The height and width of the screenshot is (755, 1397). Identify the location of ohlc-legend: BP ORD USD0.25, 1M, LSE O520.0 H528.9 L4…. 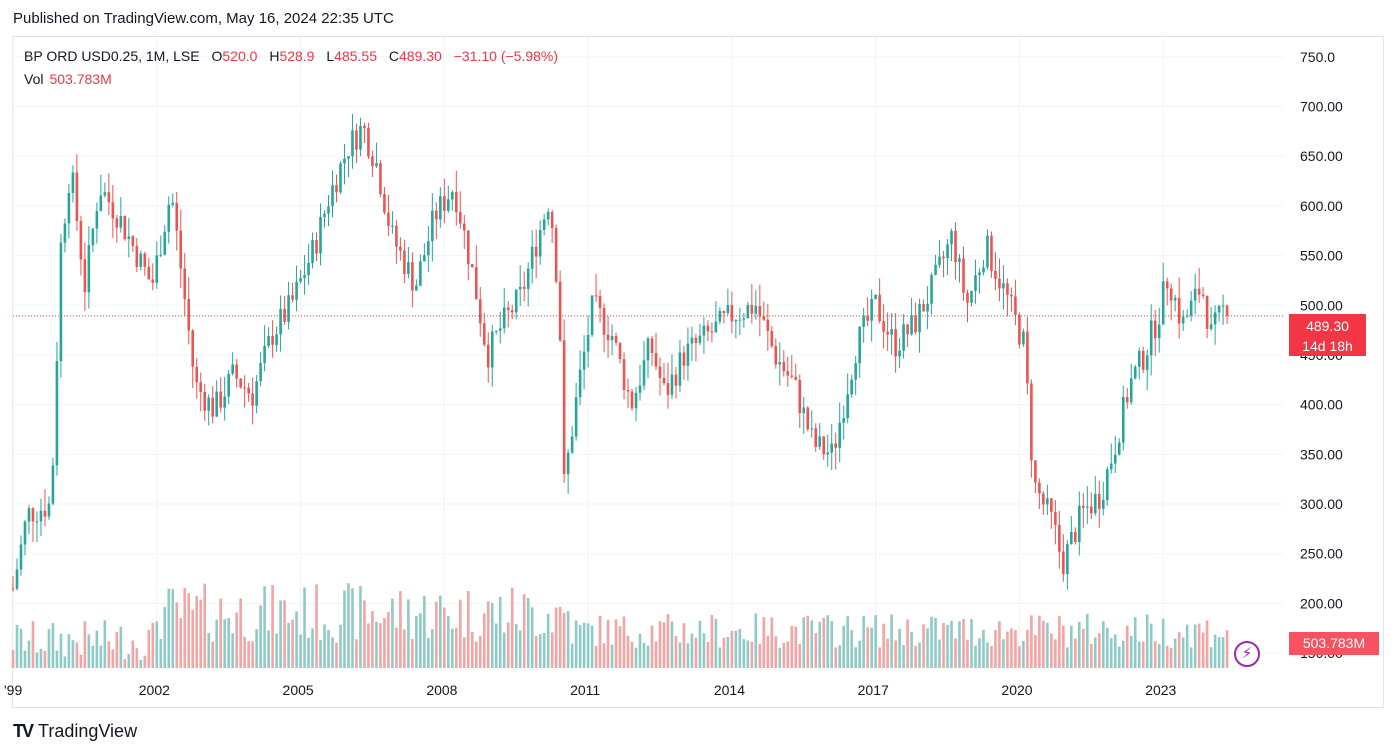
(291, 56).